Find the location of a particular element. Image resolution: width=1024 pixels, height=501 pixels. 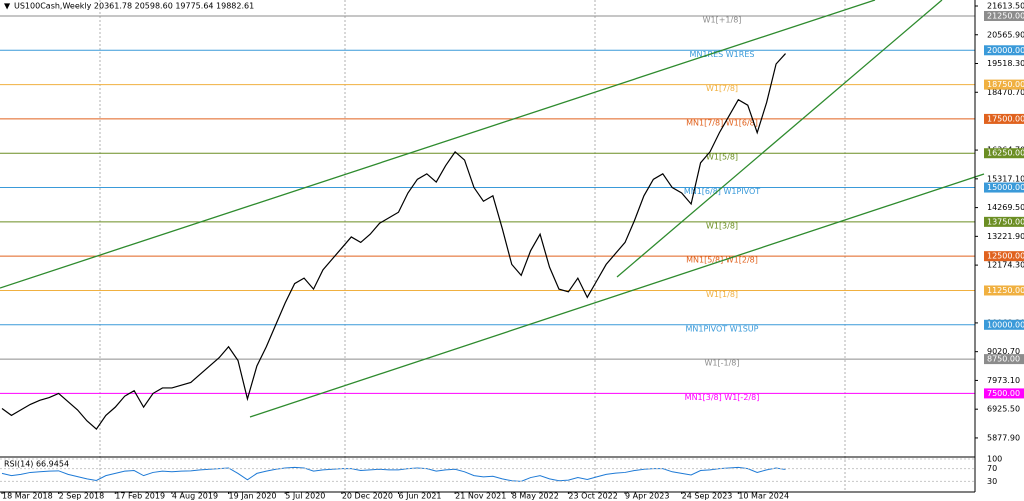

level-name: MN1[6/8] W1PIVOT is located at coordinates (722, 191).